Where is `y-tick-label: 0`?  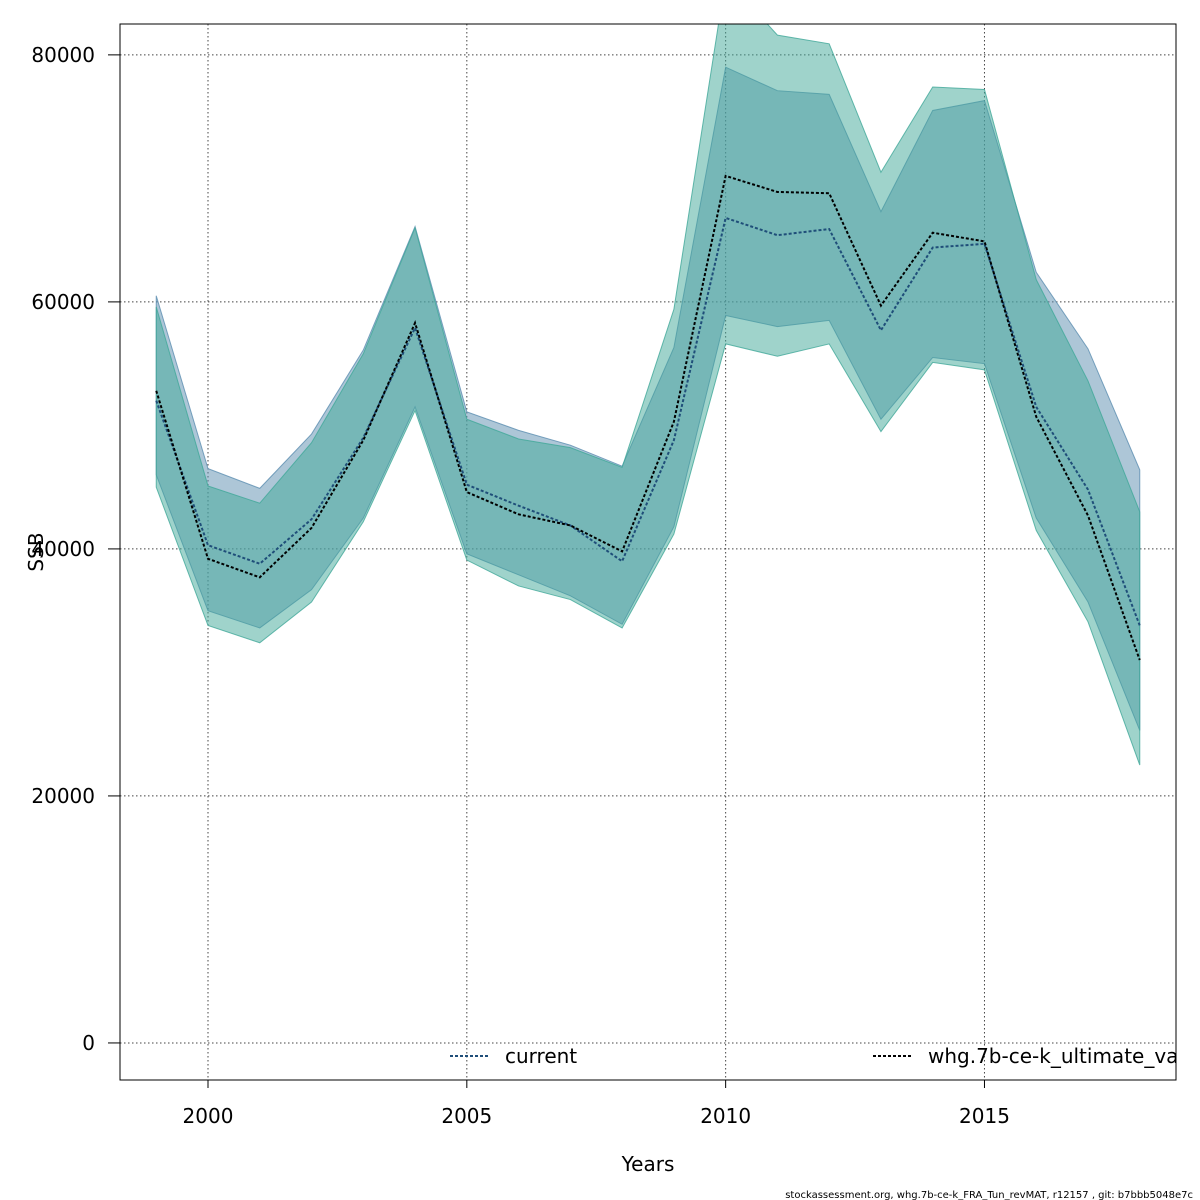 y-tick-label: 0 is located at coordinates (88, 1043).